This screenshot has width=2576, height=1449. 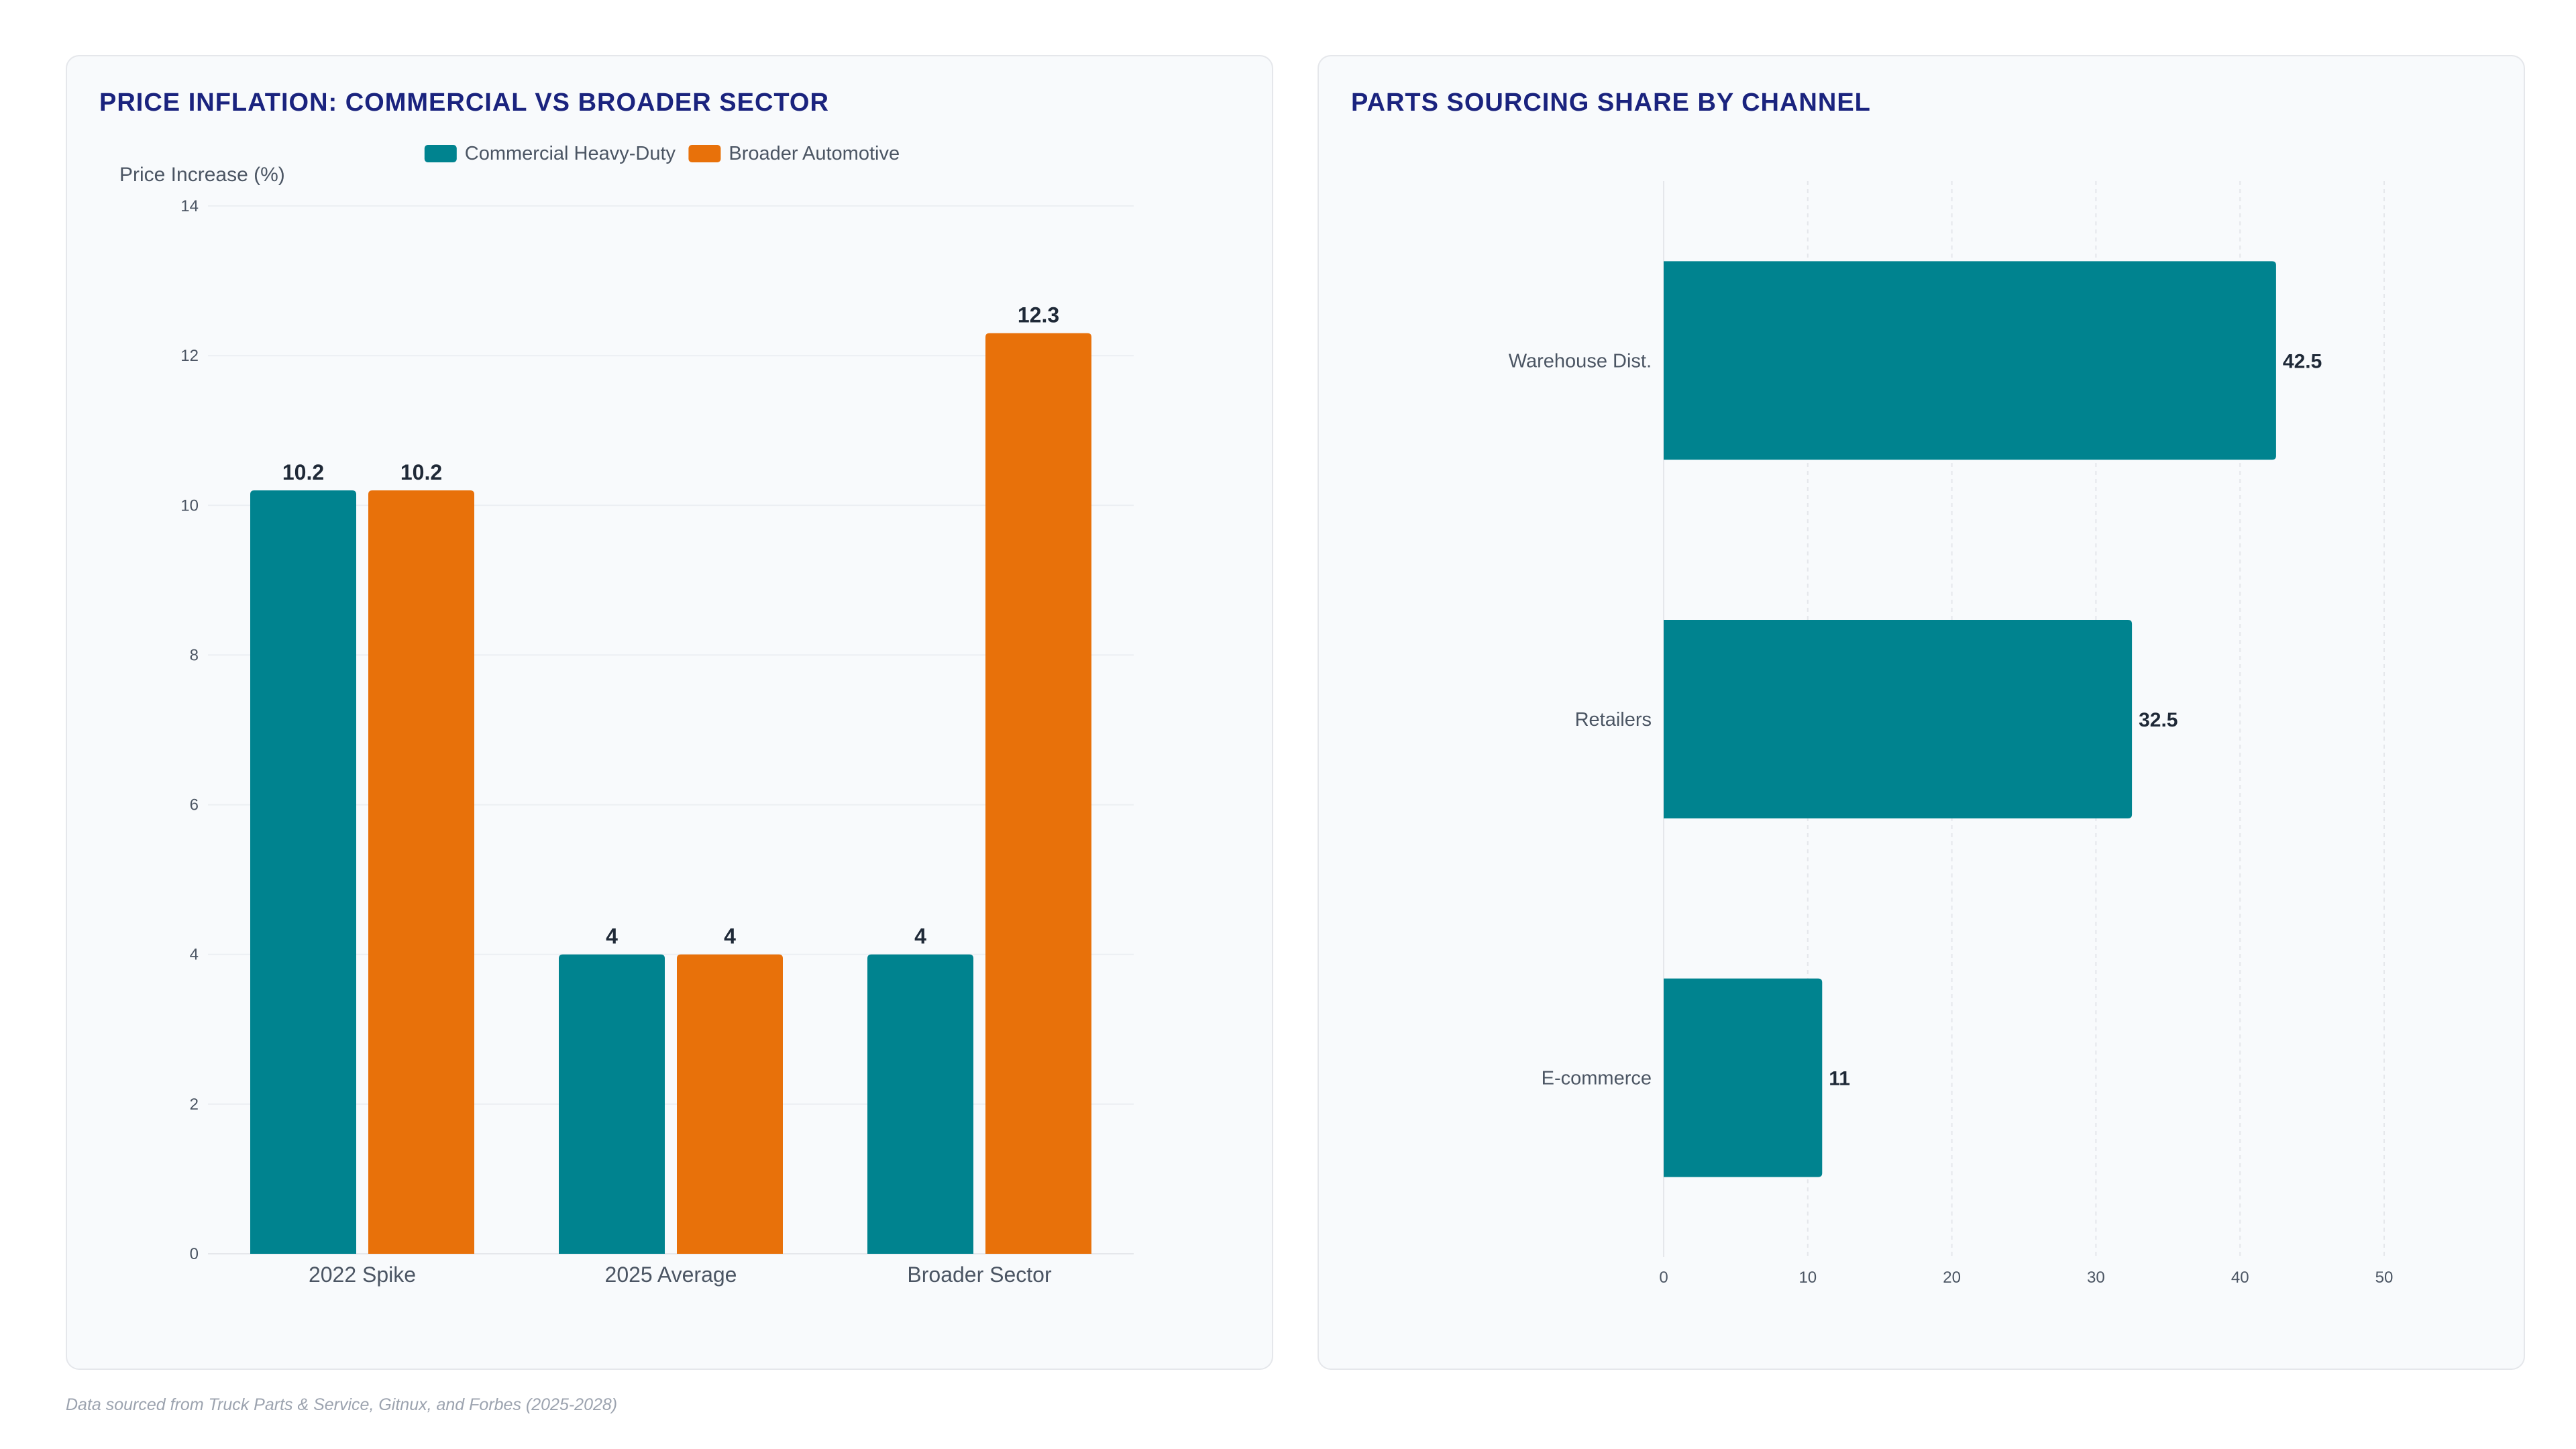 I want to click on y-tick-label: 8, so click(x=194, y=655).